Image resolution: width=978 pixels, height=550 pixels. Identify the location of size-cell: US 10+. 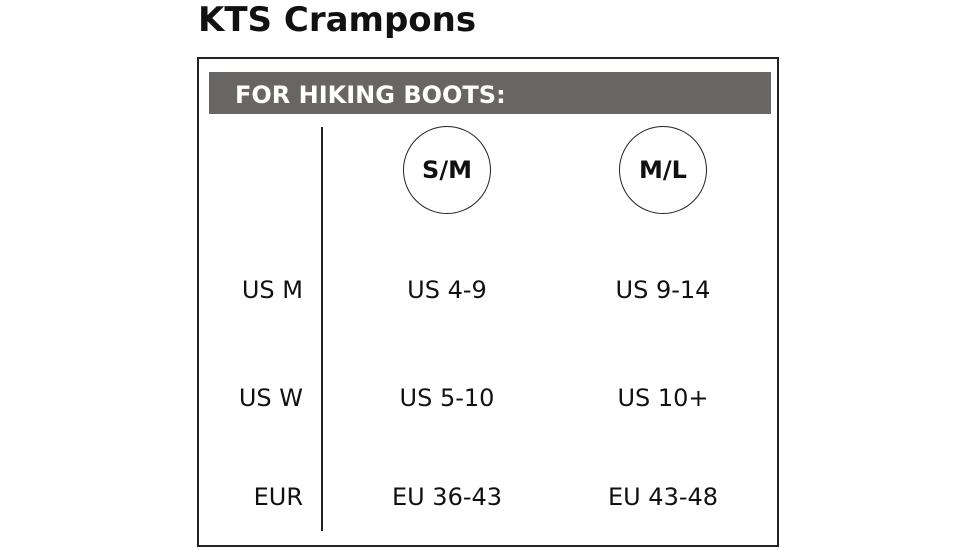
(663, 398).